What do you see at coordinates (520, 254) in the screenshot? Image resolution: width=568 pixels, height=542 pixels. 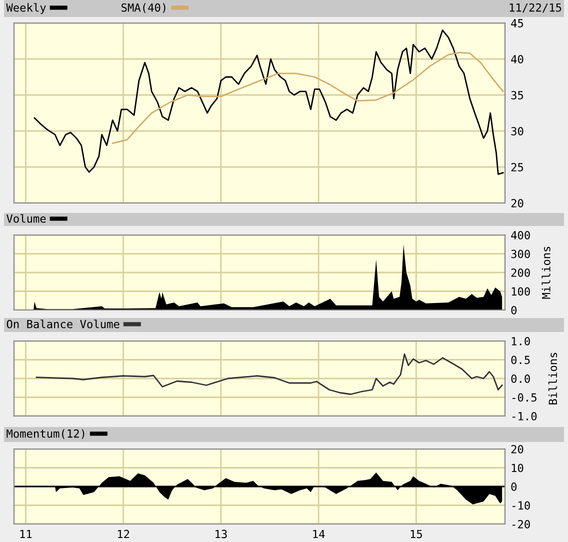 I see `y-tick-label: 300` at bounding box center [520, 254].